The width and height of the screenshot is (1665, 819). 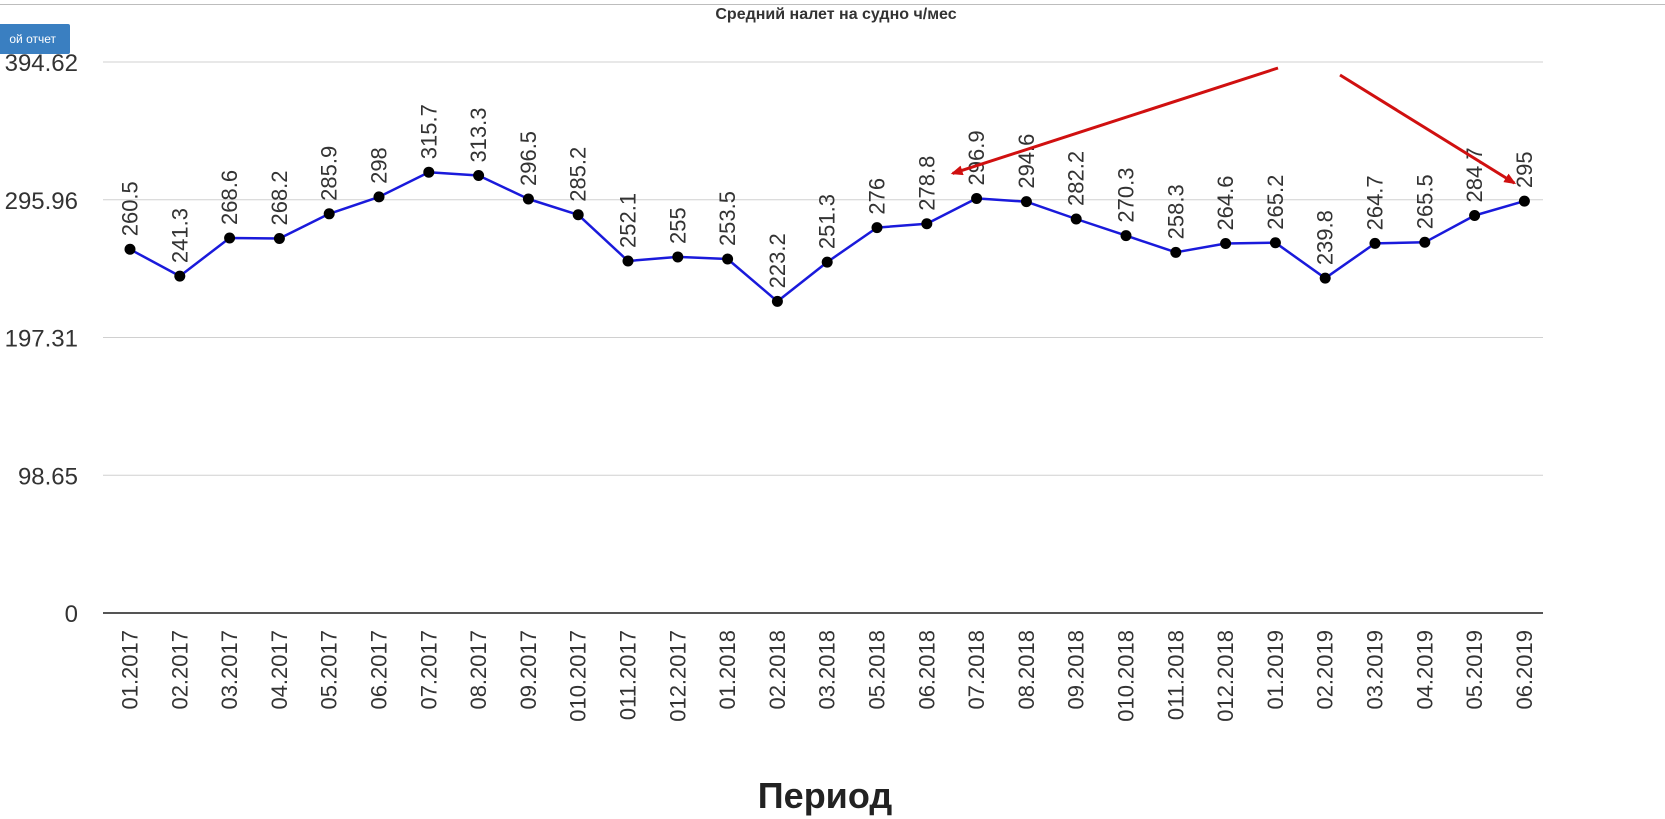 I want to click on x-tick-label: 05.2018, so click(x=877, y=670).